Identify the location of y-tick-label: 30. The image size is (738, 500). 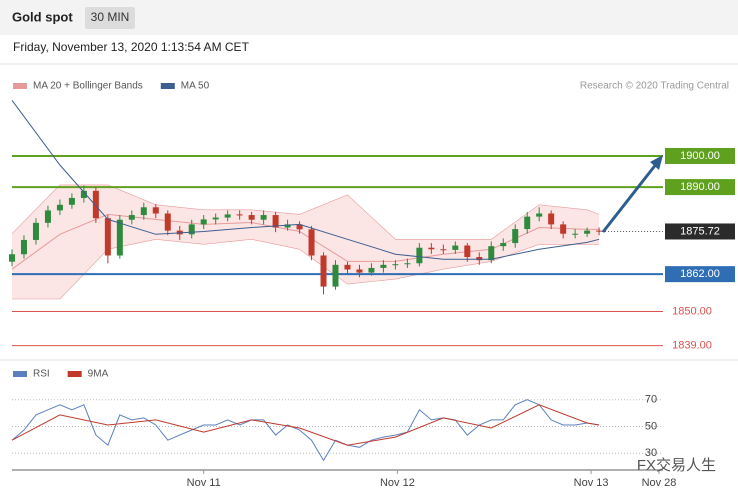
(651, 453).